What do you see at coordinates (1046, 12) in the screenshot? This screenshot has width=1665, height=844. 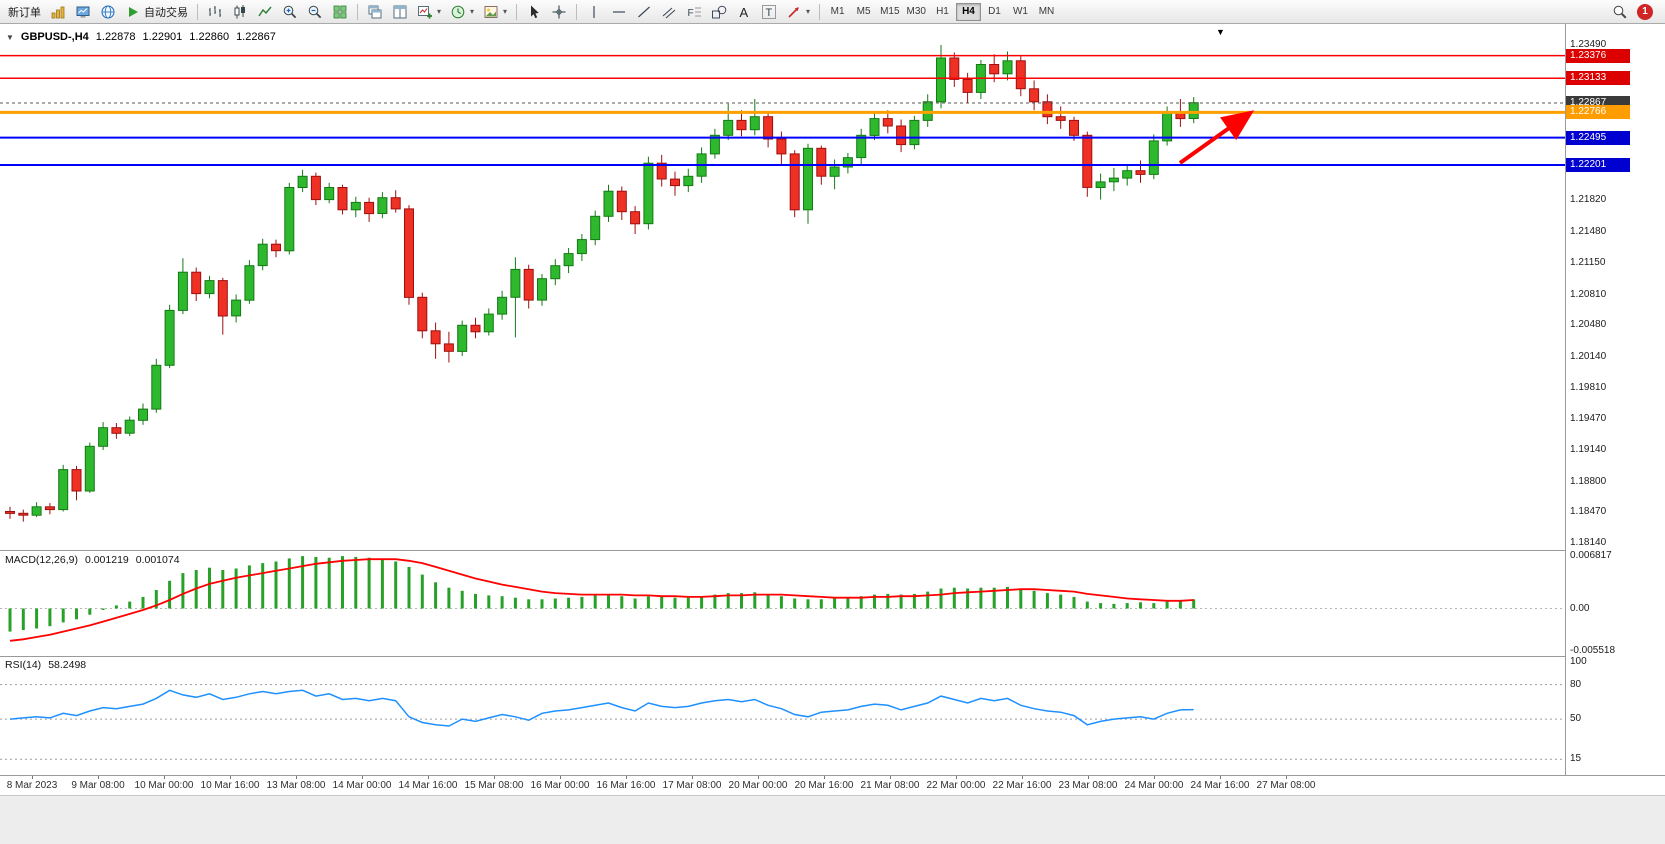 I see `timeframe-button-mn: MN` at bounding box center [1046, 12].